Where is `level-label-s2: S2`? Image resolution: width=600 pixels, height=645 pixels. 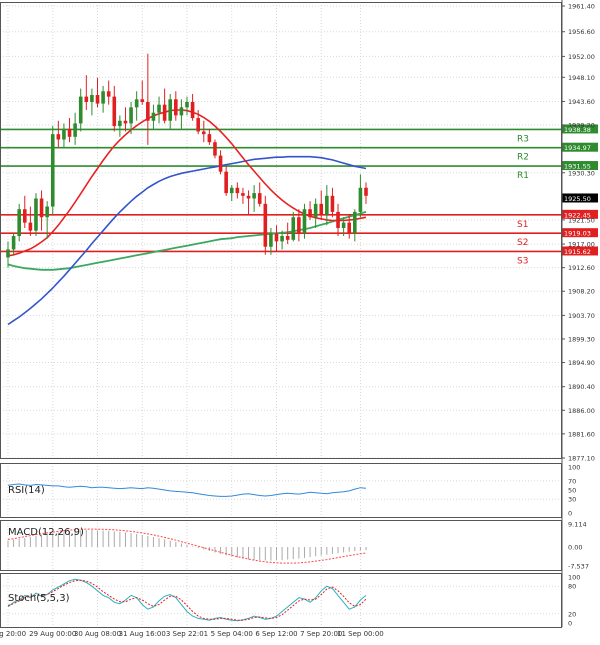 level-label-s2: S2 is located at coordinates (522, 243).